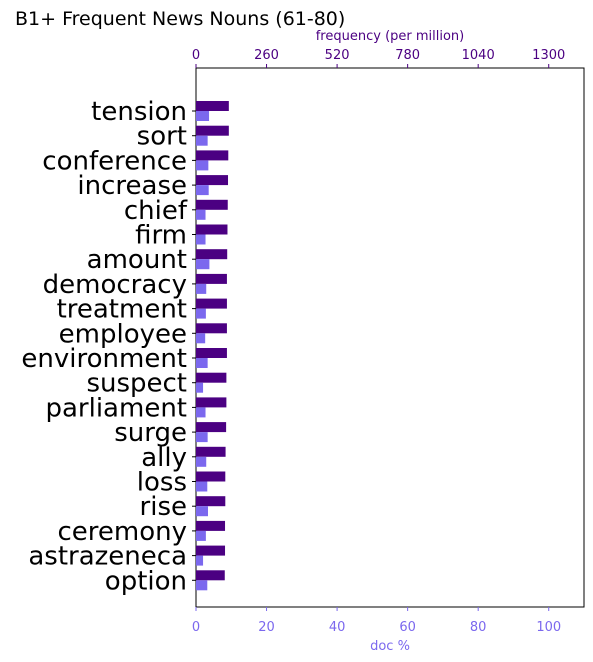 This screenshot has width=593, height=662. I want to click on bar-doc-percent-employee, so click(201, 338).